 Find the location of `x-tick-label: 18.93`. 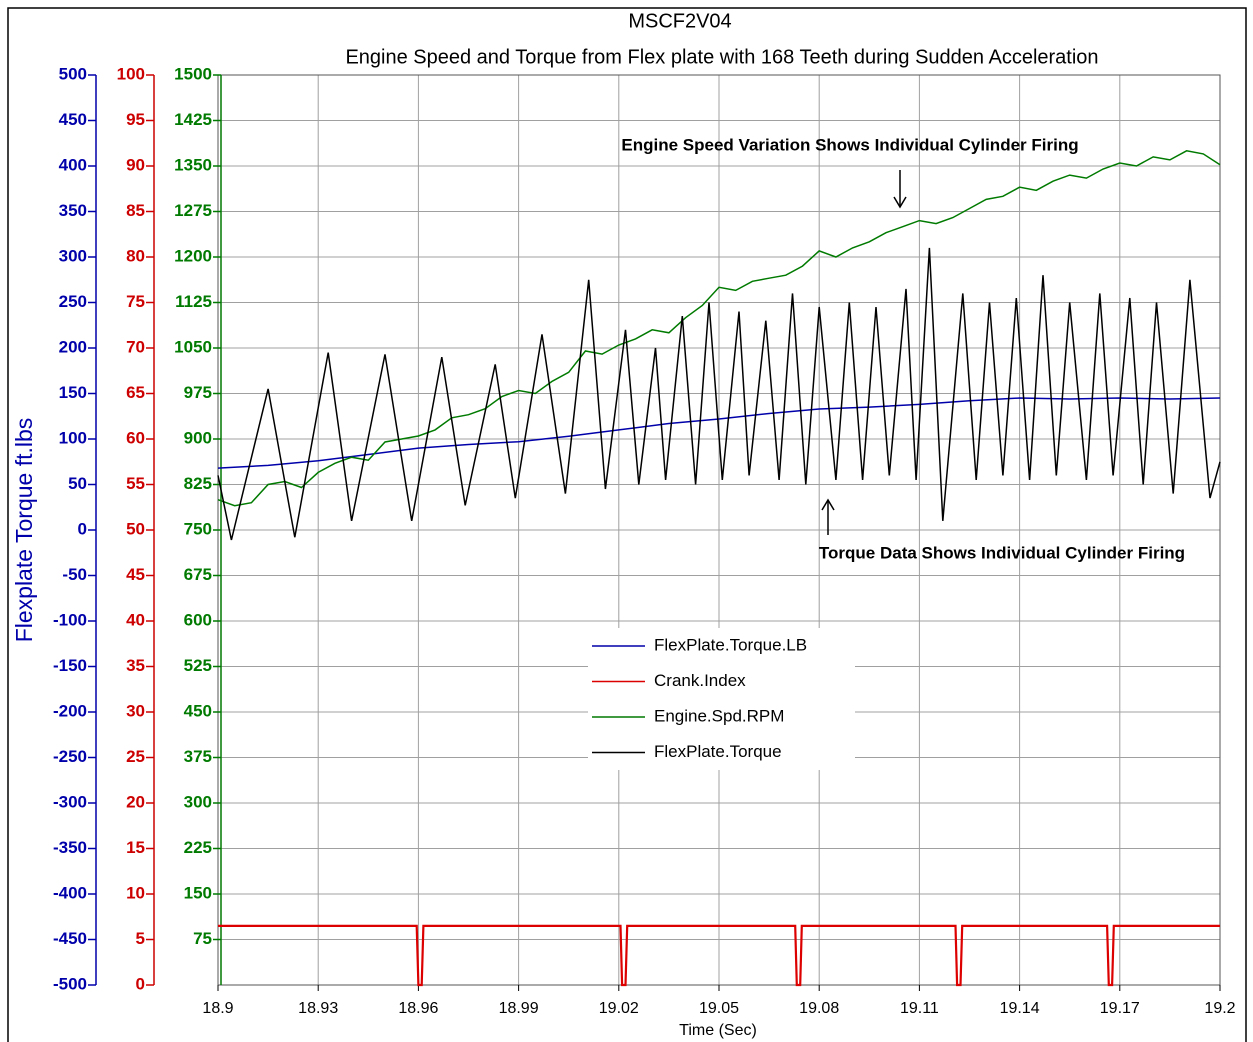

x-tick-label: 18.93 is located at coordinates (318, 1008).